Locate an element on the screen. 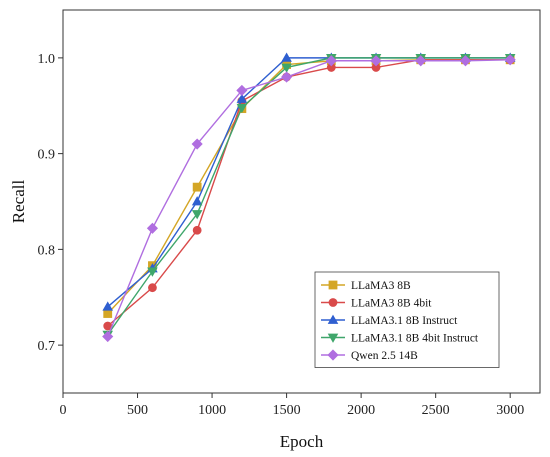 The width and height of the screenshot is (550, 457). x-axis-title: Epoch is located at coordinates (302, 441).